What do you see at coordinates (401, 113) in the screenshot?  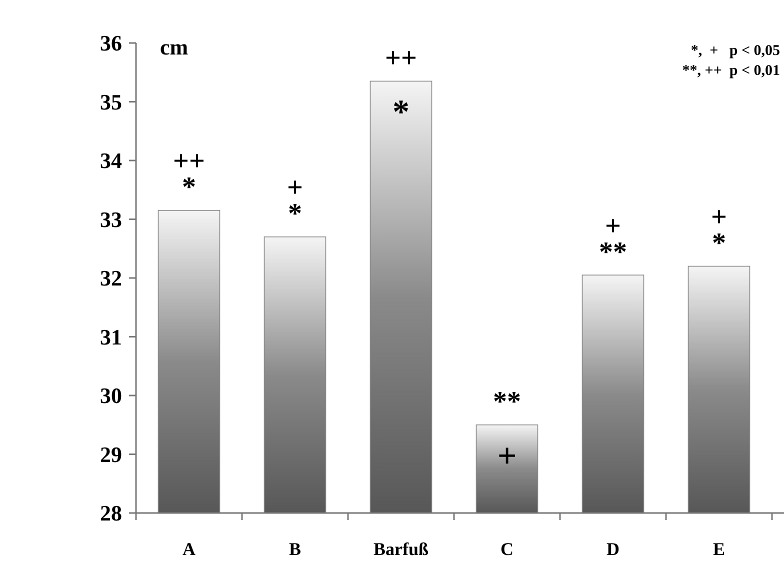 I see `data-label: *` at bounding box center [401, 113].